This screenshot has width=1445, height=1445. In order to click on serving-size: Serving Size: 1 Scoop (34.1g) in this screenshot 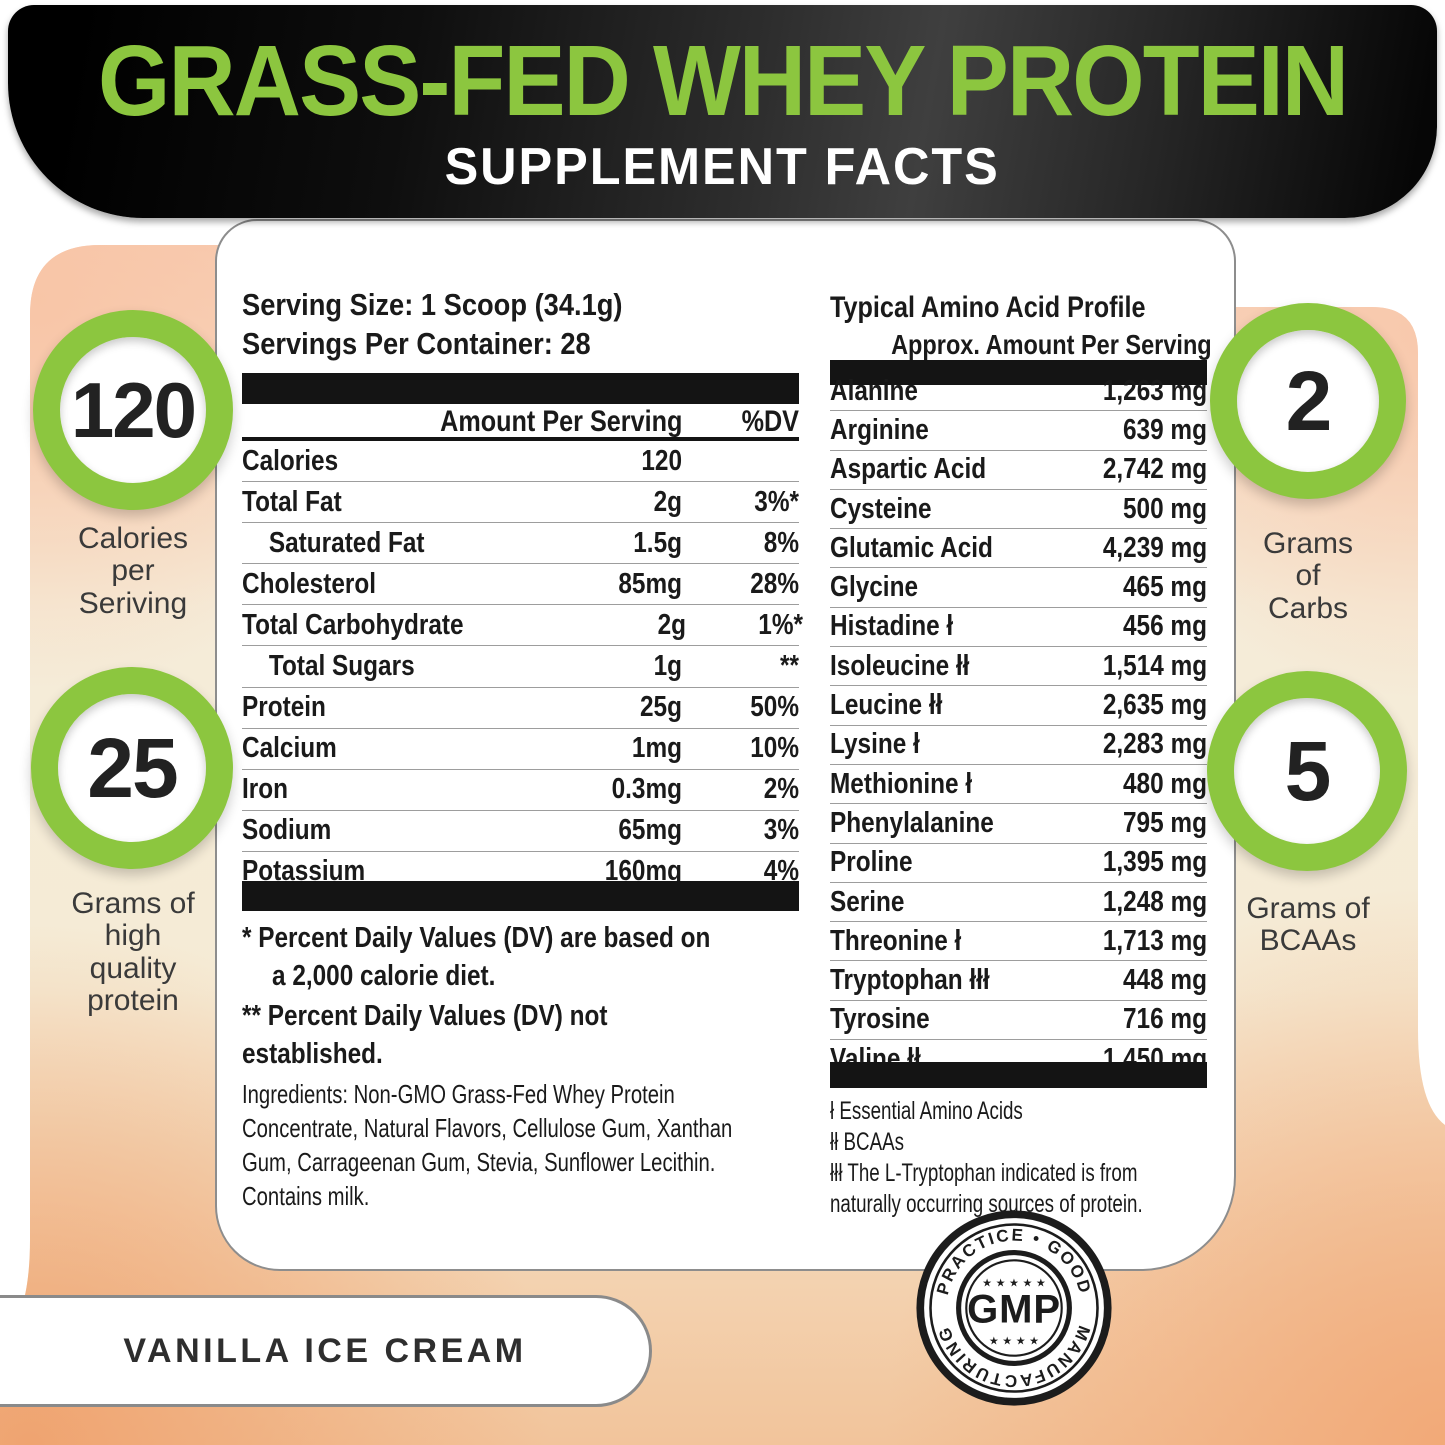, I will do `click(432, 304)`.